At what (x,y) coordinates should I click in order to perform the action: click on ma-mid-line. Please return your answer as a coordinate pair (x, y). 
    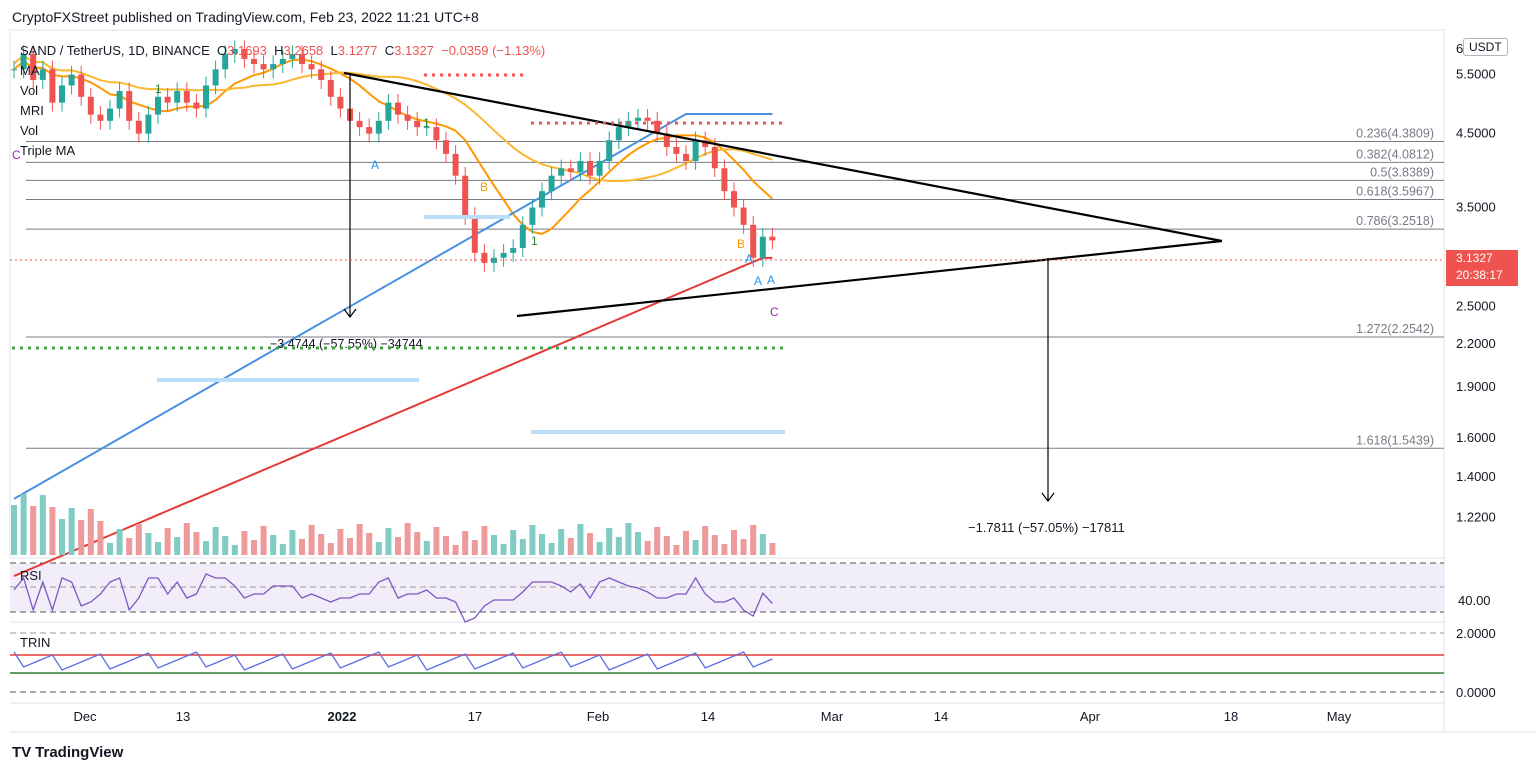
    Looking at the image, I should click on (393, 118).